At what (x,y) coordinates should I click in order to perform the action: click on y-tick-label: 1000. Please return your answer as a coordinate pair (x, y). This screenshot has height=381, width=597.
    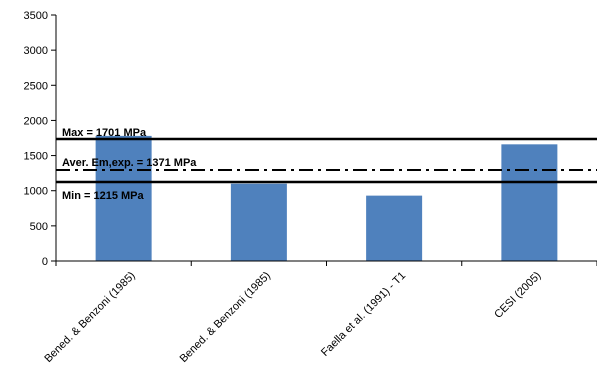
    Looking at the image, I should click on (36, 192).